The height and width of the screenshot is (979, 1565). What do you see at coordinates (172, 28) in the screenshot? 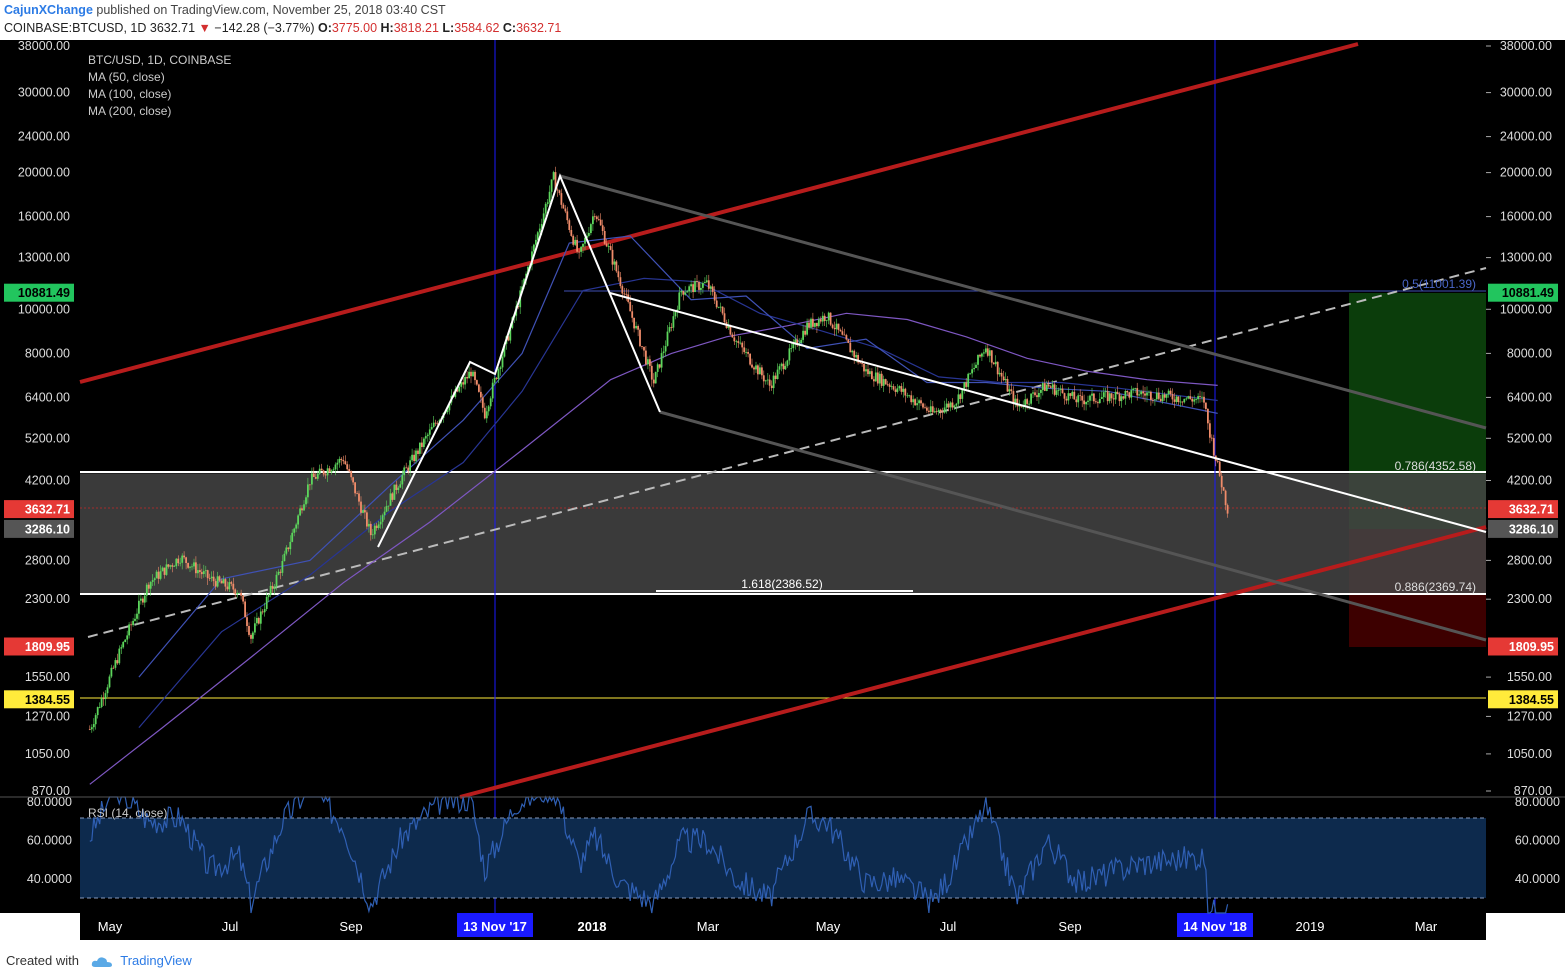
I see `last-price: 3632.71` at bounding box center [172, 28].